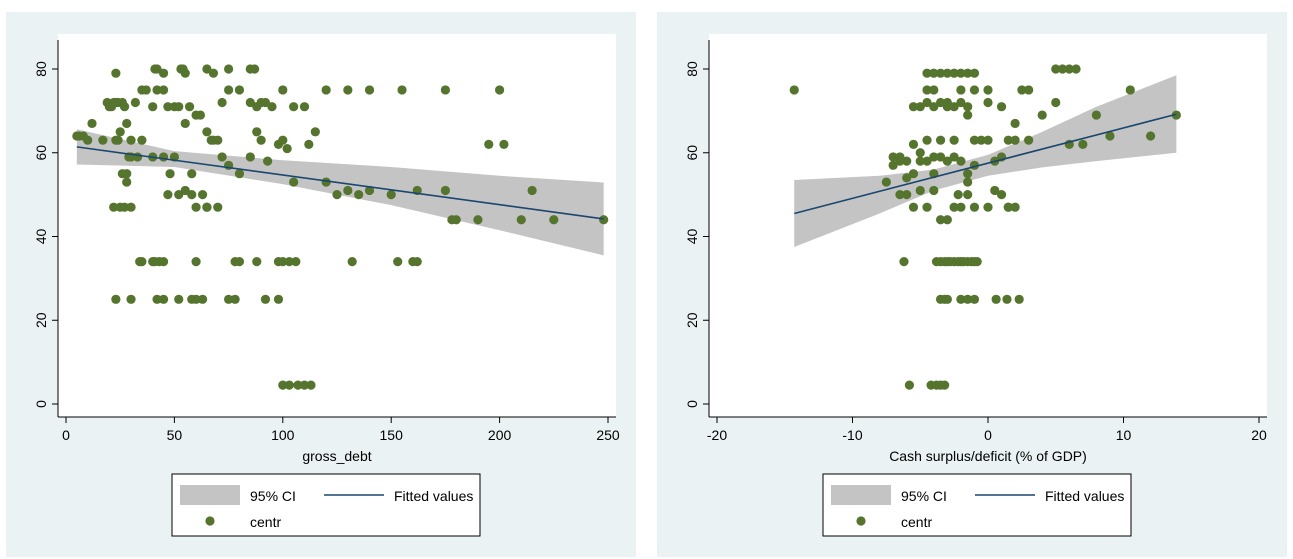 The width and height of the screenshot is (1293, 559). Describe the element at coordinates (608, 435) in the screenshot. I see `x-tick-label: 250` at that location.